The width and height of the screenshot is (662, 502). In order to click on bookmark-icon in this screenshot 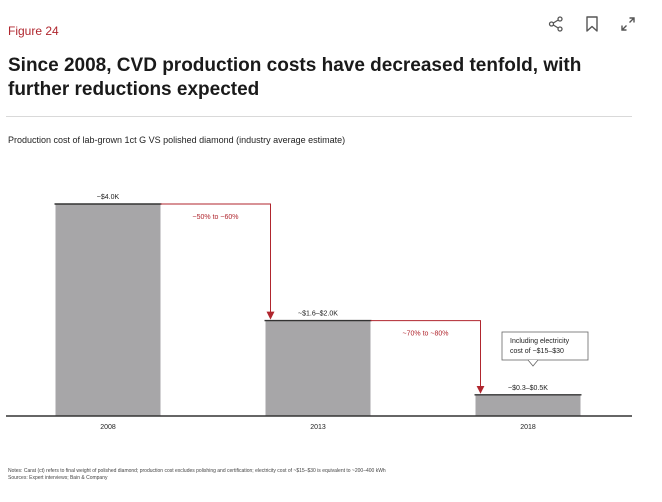, I will do `click(592, 24)`.